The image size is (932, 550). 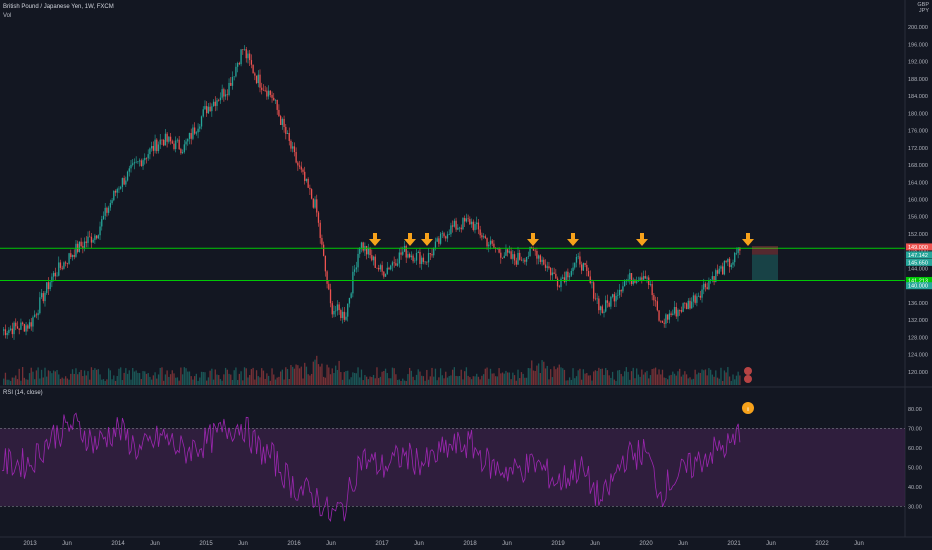 What do you see at coordinates (918, 235) in the screenshot?
I see `price-tick-label: 152.000` at bounding box center [918, 235].